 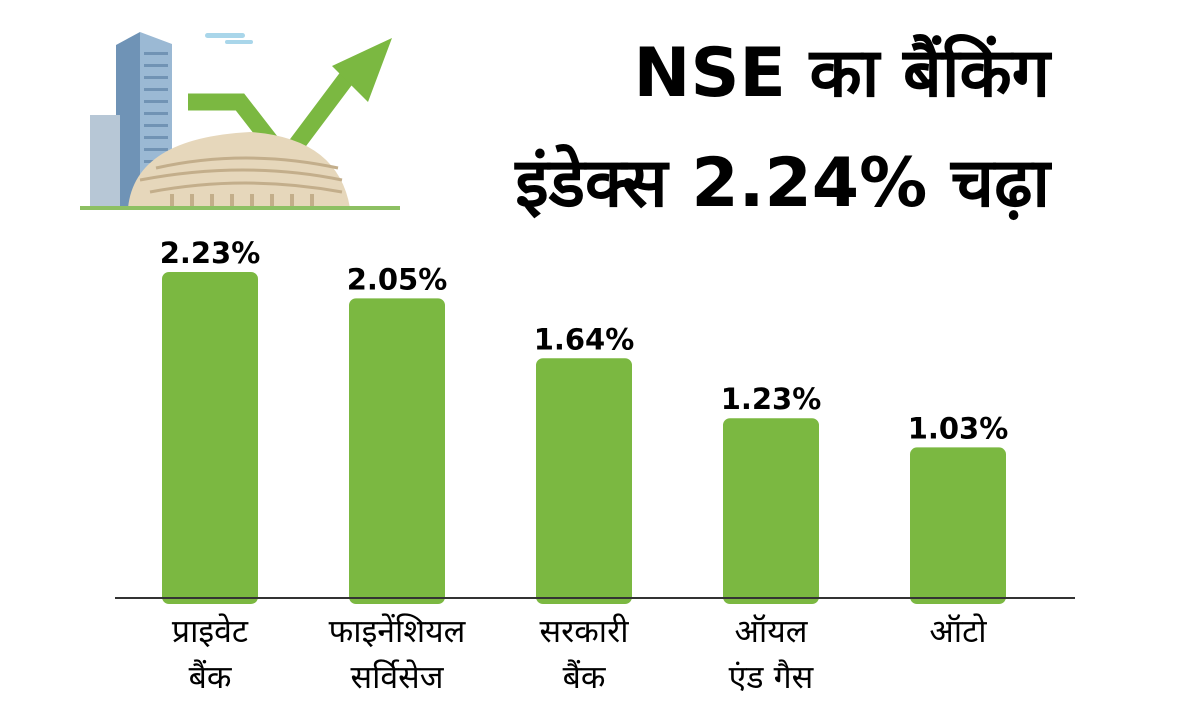 What do you see at coordinates (398, 631) in the screenshot?
I see `category-label: फाइनेंशियल` at bounding box center [398, 631].